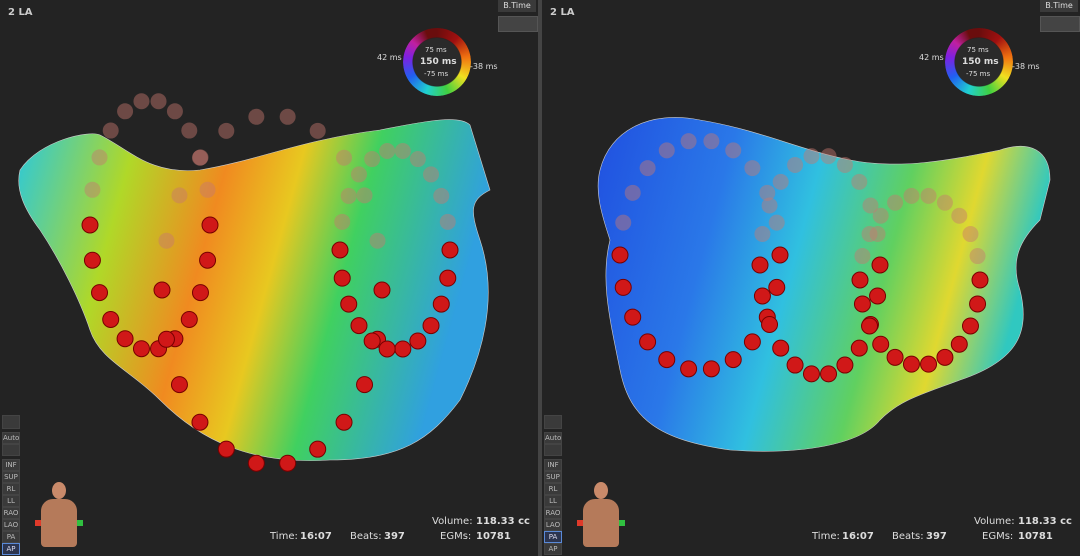  Describe the element at coordinates (601, 490) in the screenshot. I see `body-head` at that location.